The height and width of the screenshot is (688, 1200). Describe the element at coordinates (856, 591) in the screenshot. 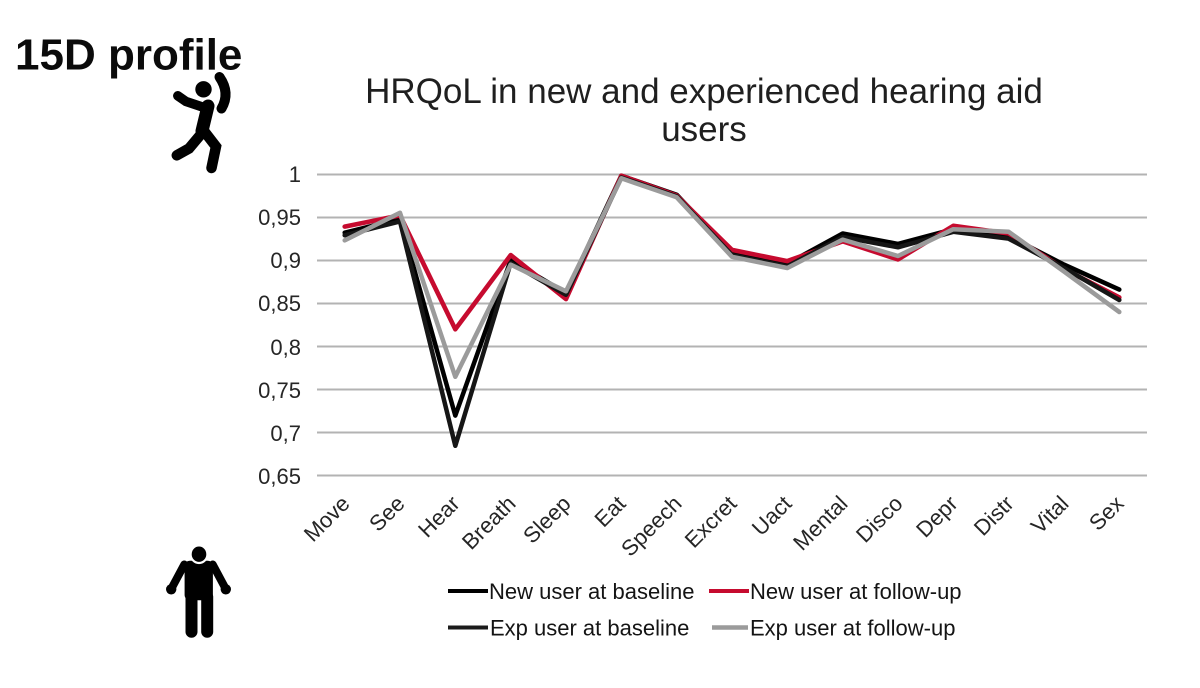

I see `svg-text: New user at follow-up` at that location.